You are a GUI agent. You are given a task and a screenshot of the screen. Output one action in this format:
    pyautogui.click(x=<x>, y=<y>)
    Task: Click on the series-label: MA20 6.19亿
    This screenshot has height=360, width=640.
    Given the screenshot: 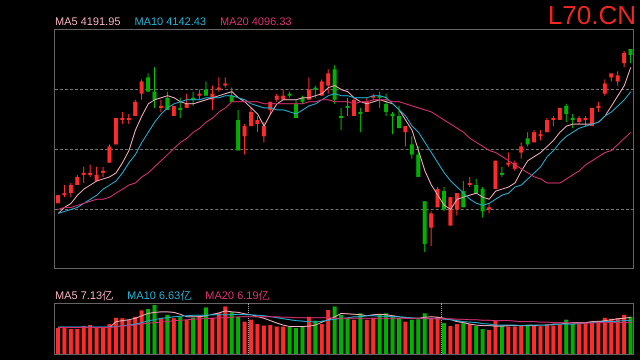 What is the action you would take?
    pyautogui.click(x=237, y=296)
    